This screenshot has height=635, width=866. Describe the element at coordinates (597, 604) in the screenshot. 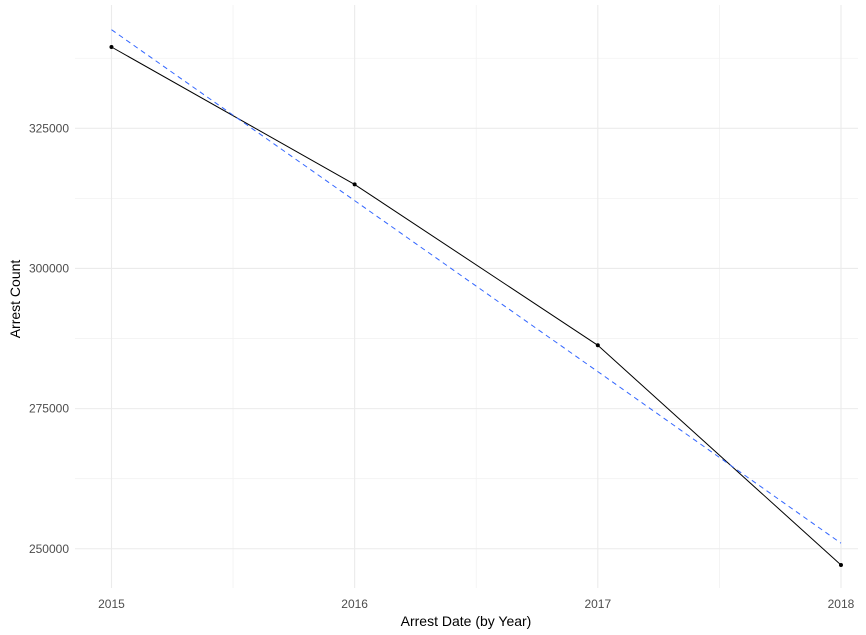

I see `x-tick-label: 2017` at that location.